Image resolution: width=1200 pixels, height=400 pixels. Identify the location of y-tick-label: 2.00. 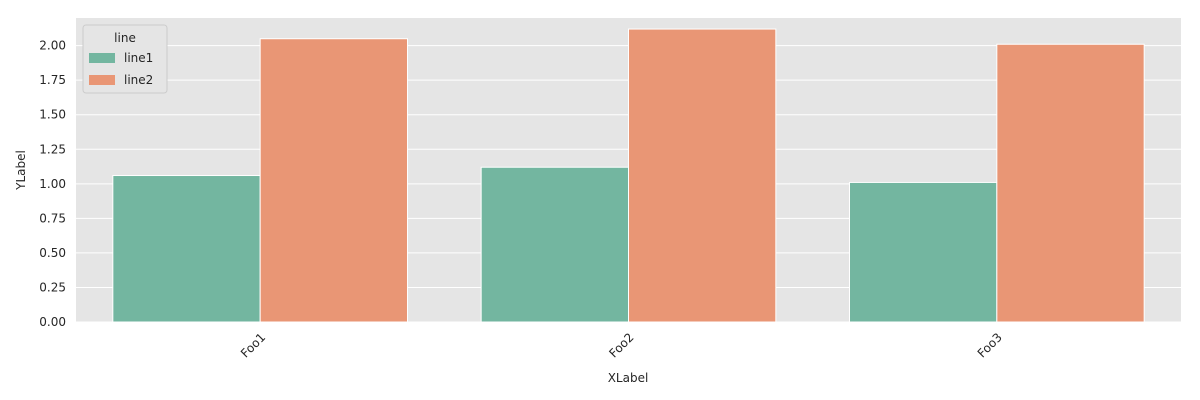
(52, 46).